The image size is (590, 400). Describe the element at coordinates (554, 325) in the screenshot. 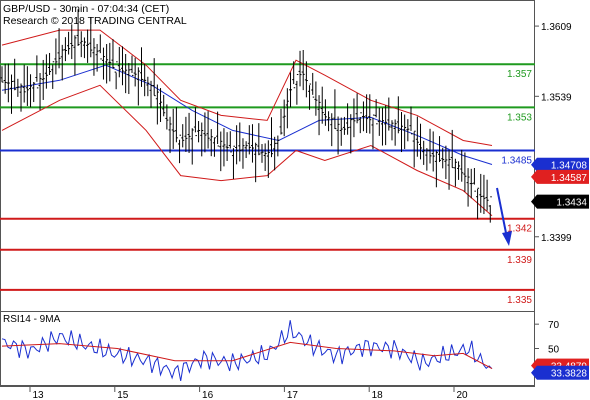

I see `rsi-tick-label: 70` at that location.